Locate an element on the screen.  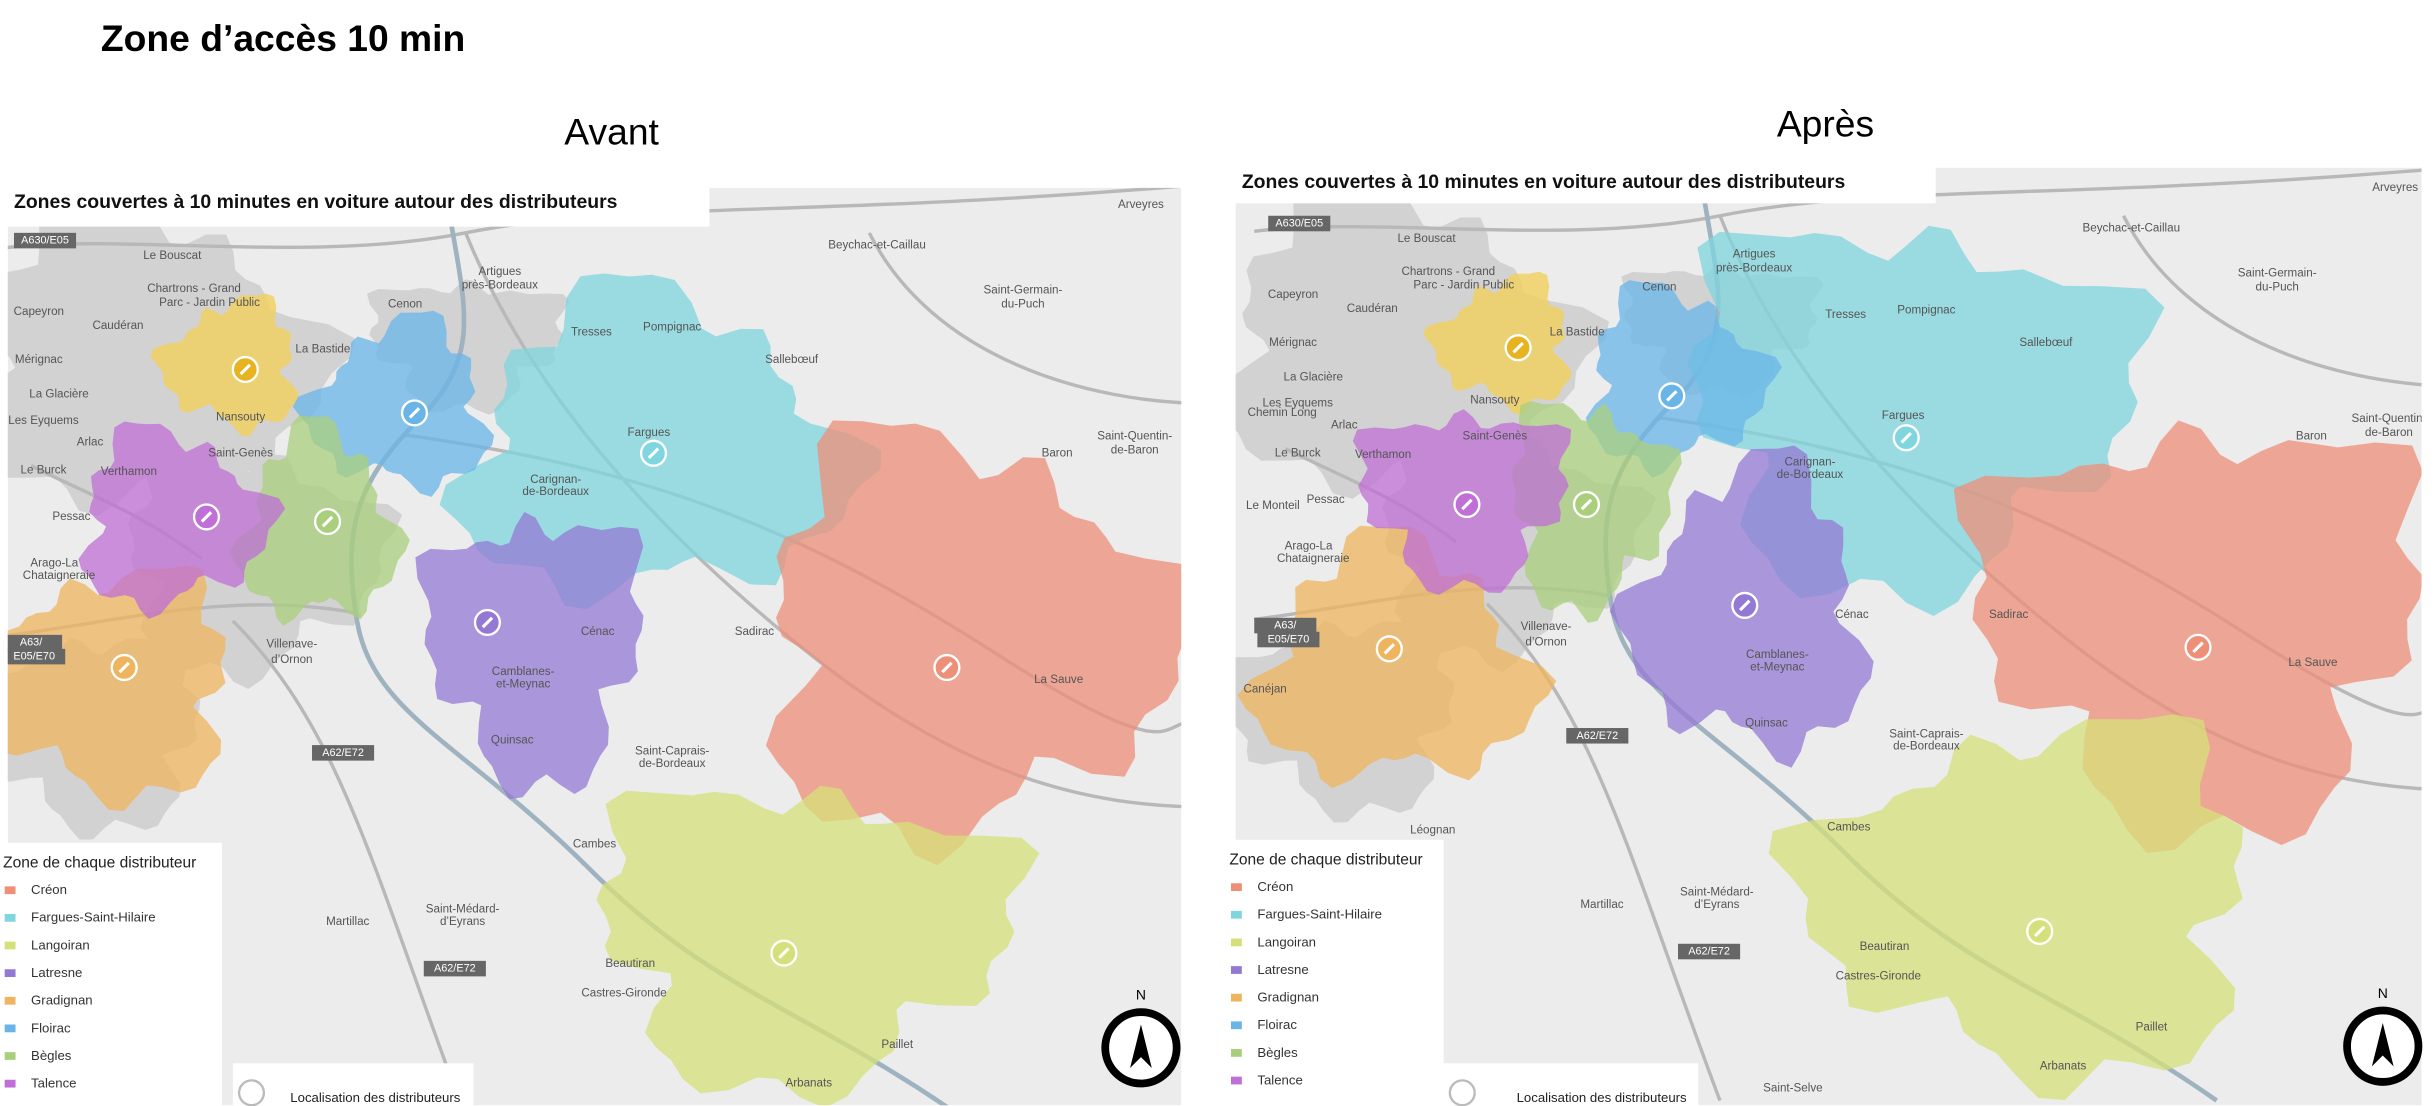
place-label: La Bastide is located at coordinates (322, 348).